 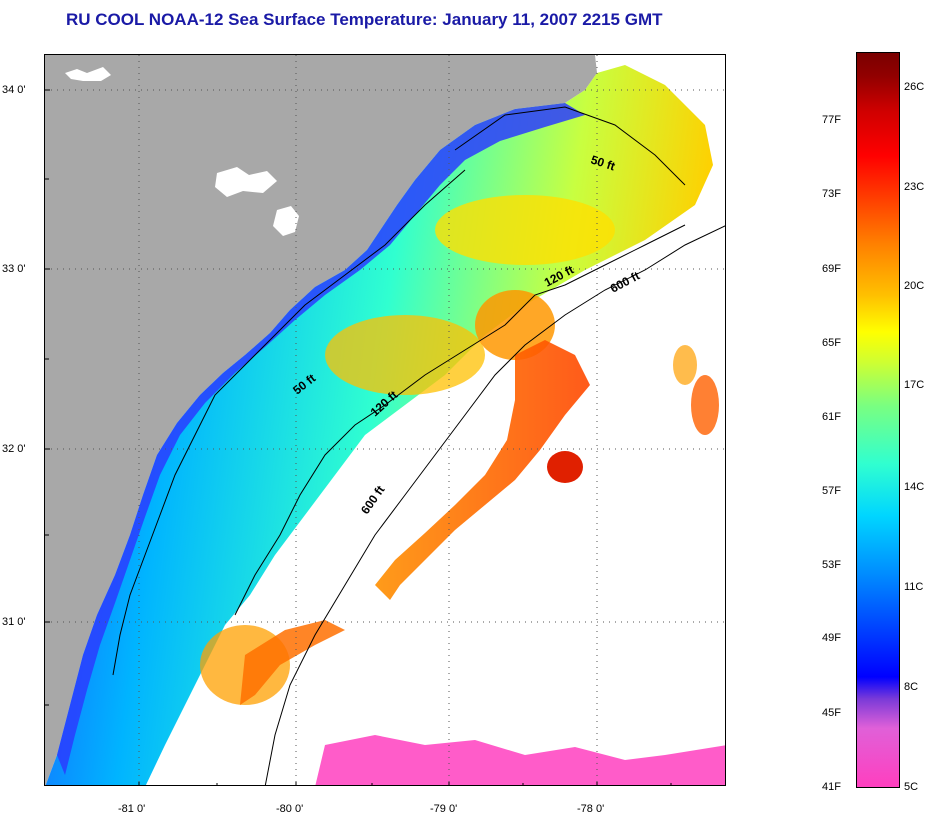 I want to click on colorbar-f-label: 69F, so click(x=831, y=269).